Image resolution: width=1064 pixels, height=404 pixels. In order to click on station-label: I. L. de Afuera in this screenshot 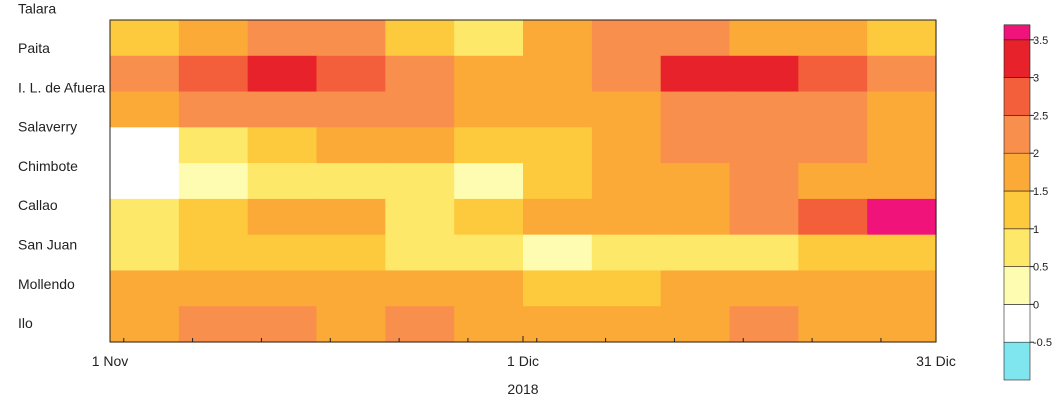, I will do `click(61, 87)`.